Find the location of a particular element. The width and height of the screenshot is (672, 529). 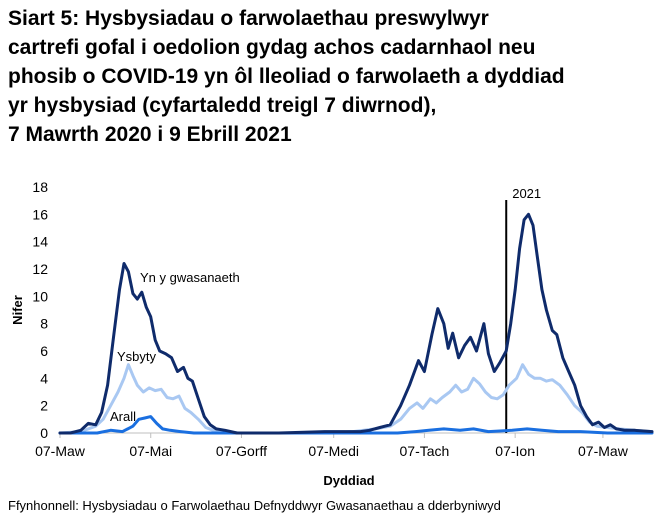

series-line-other is located at coordinates (356, 425).